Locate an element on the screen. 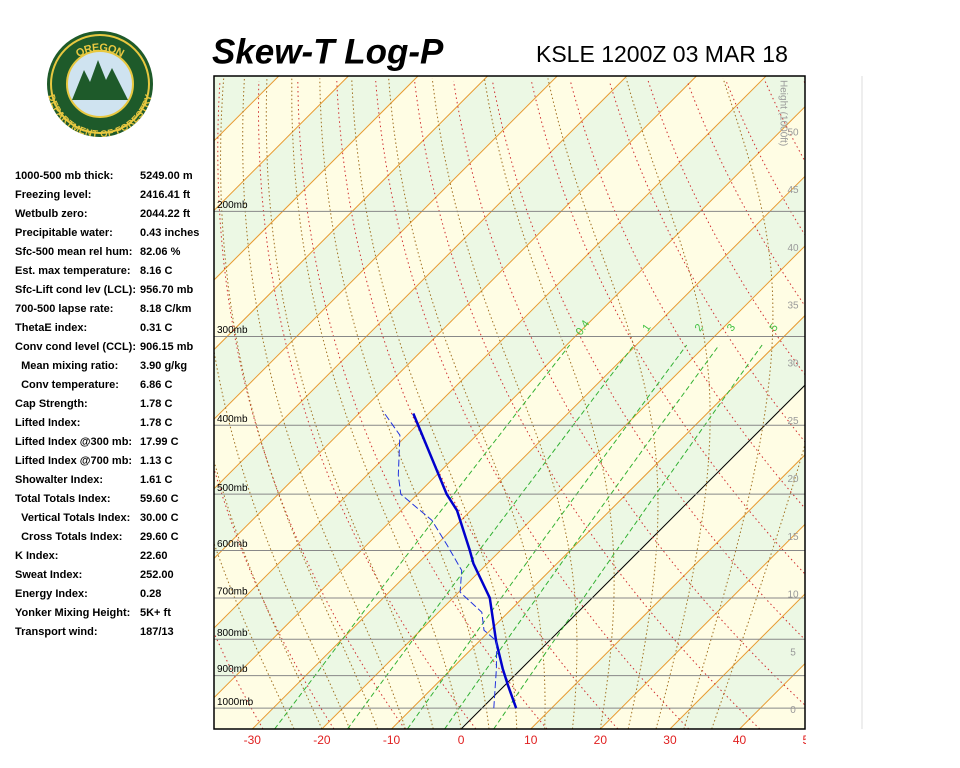  mixing-ratio-label: 1 is located at coordinates (646, 328).